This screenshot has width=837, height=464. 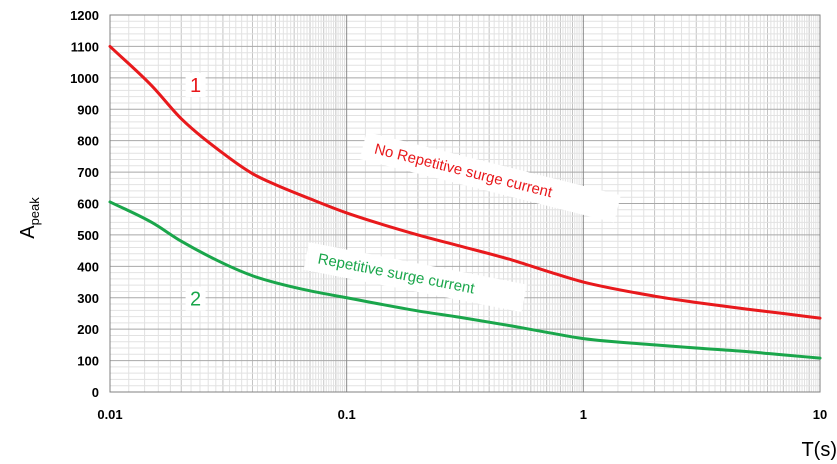 I want to click on y-tick-label: 800, so click(x=88, y=141).